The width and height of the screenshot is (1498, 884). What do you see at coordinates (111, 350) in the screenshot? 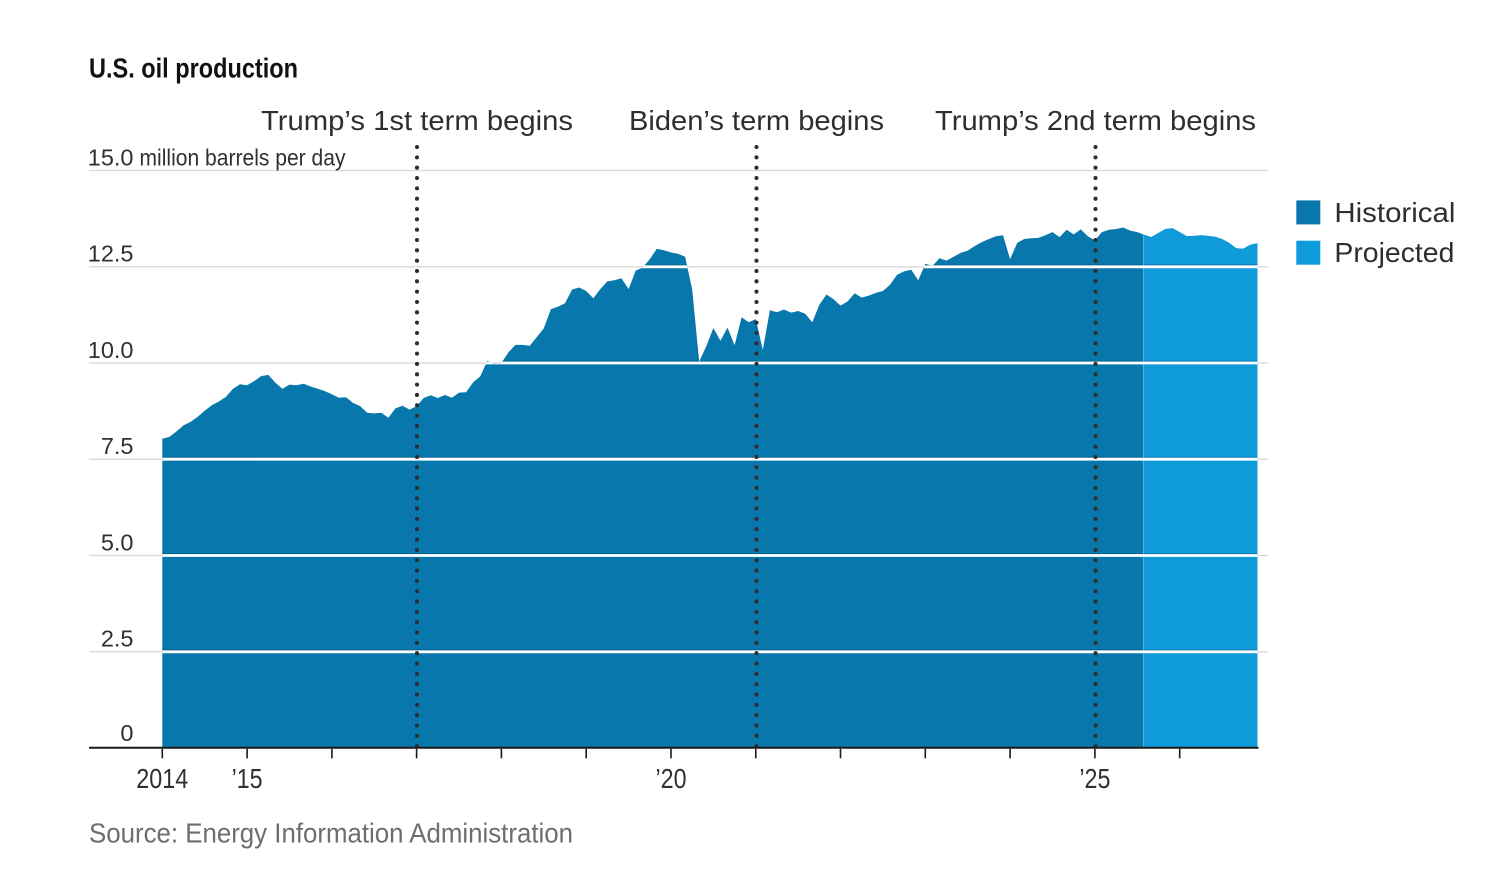
I see `svg-text: 10.0` at bounding box center [111, 350].